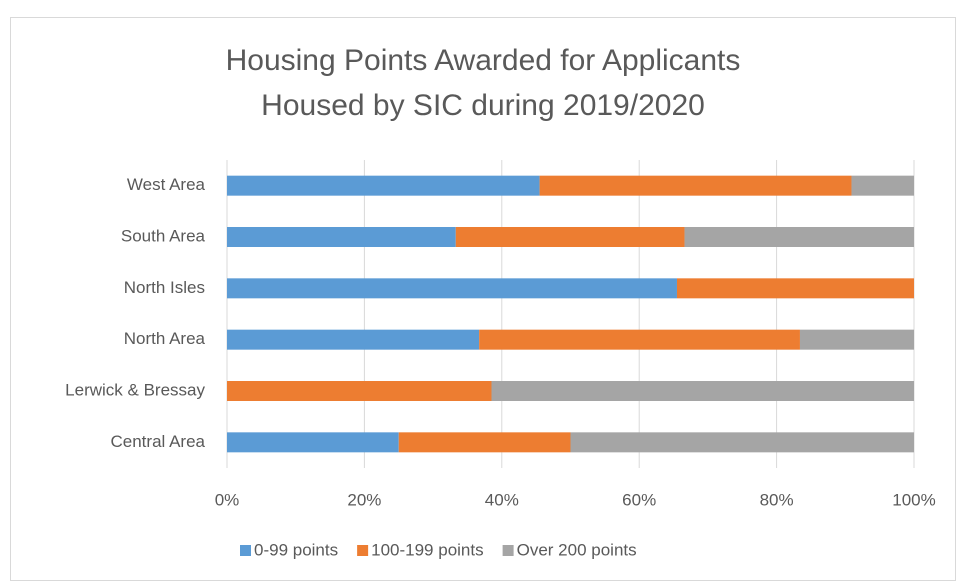  What do you see at coordinates (639, 499) in the screenshot?
I see `x-tick-label: 60%` at bounding box center [639, 499].